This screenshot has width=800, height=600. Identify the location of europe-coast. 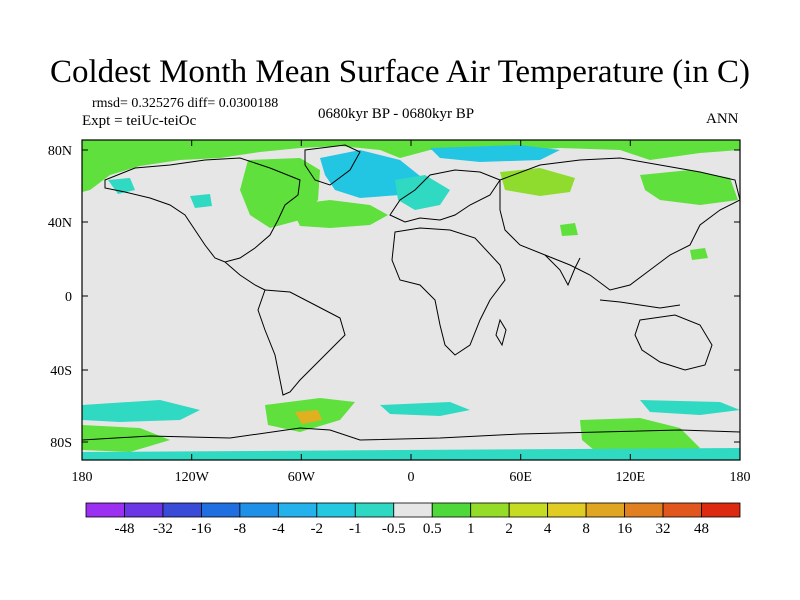
(445, 196).